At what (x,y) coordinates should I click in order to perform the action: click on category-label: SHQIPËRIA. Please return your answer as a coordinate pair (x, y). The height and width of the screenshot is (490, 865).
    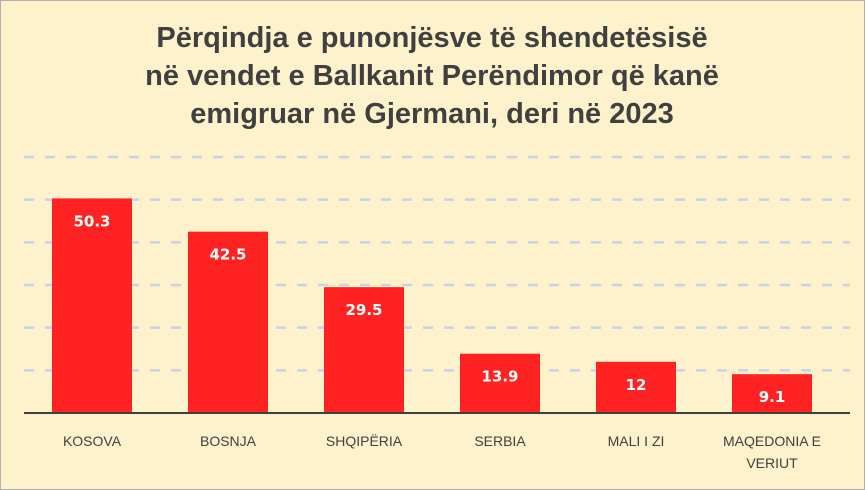
    Looking at the image, I should click on (364, 441).